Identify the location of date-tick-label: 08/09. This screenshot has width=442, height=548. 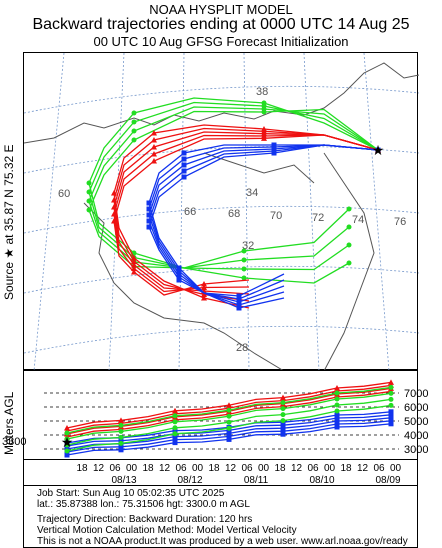
(387, 480).